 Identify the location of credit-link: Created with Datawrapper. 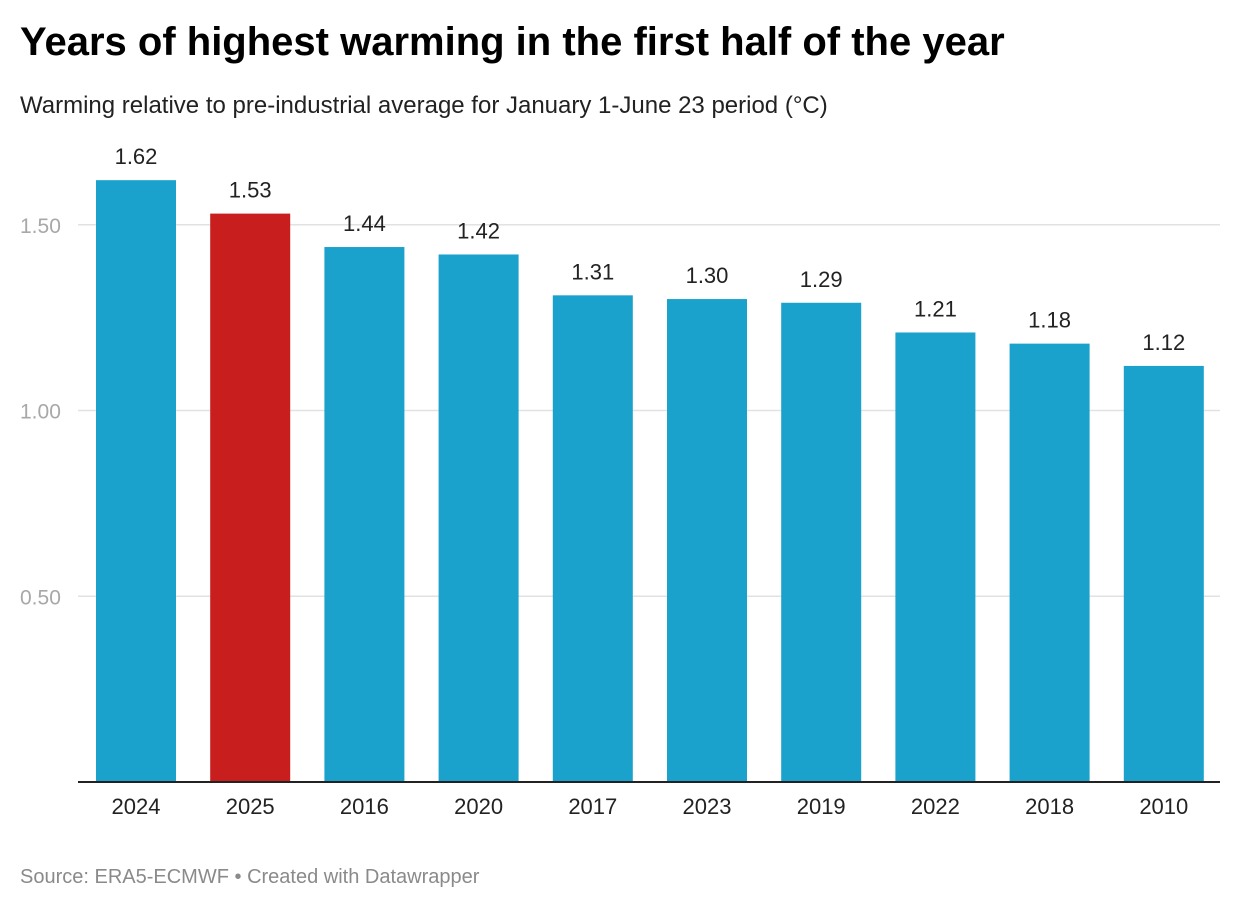
(363, 877).